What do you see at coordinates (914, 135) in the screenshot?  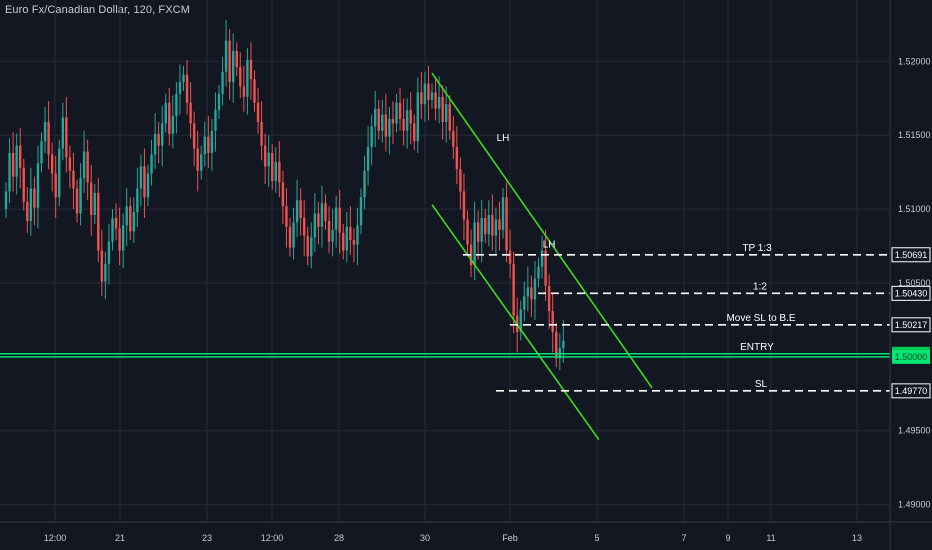 I see `y-tick-label: 1.51500` at bounding box center [914, 135].